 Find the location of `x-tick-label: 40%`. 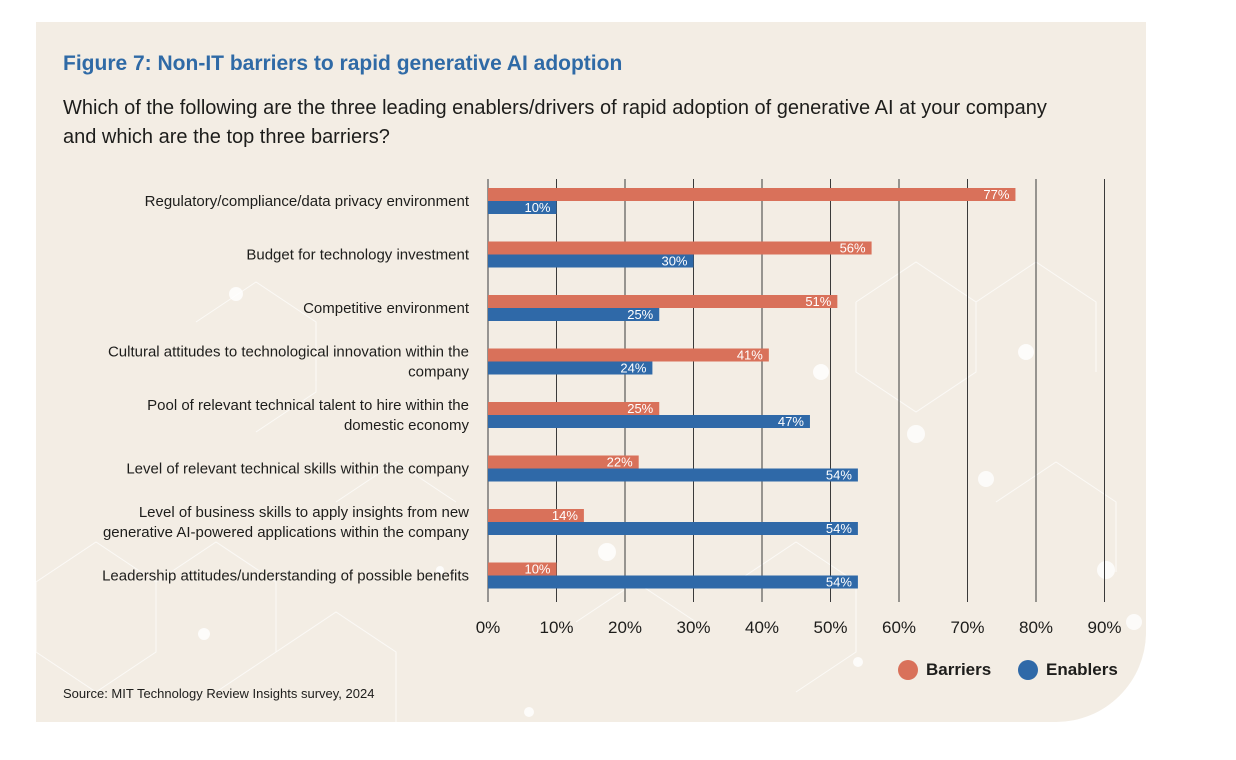

x-tick-label: 40% is located at coordinates (762, 627).